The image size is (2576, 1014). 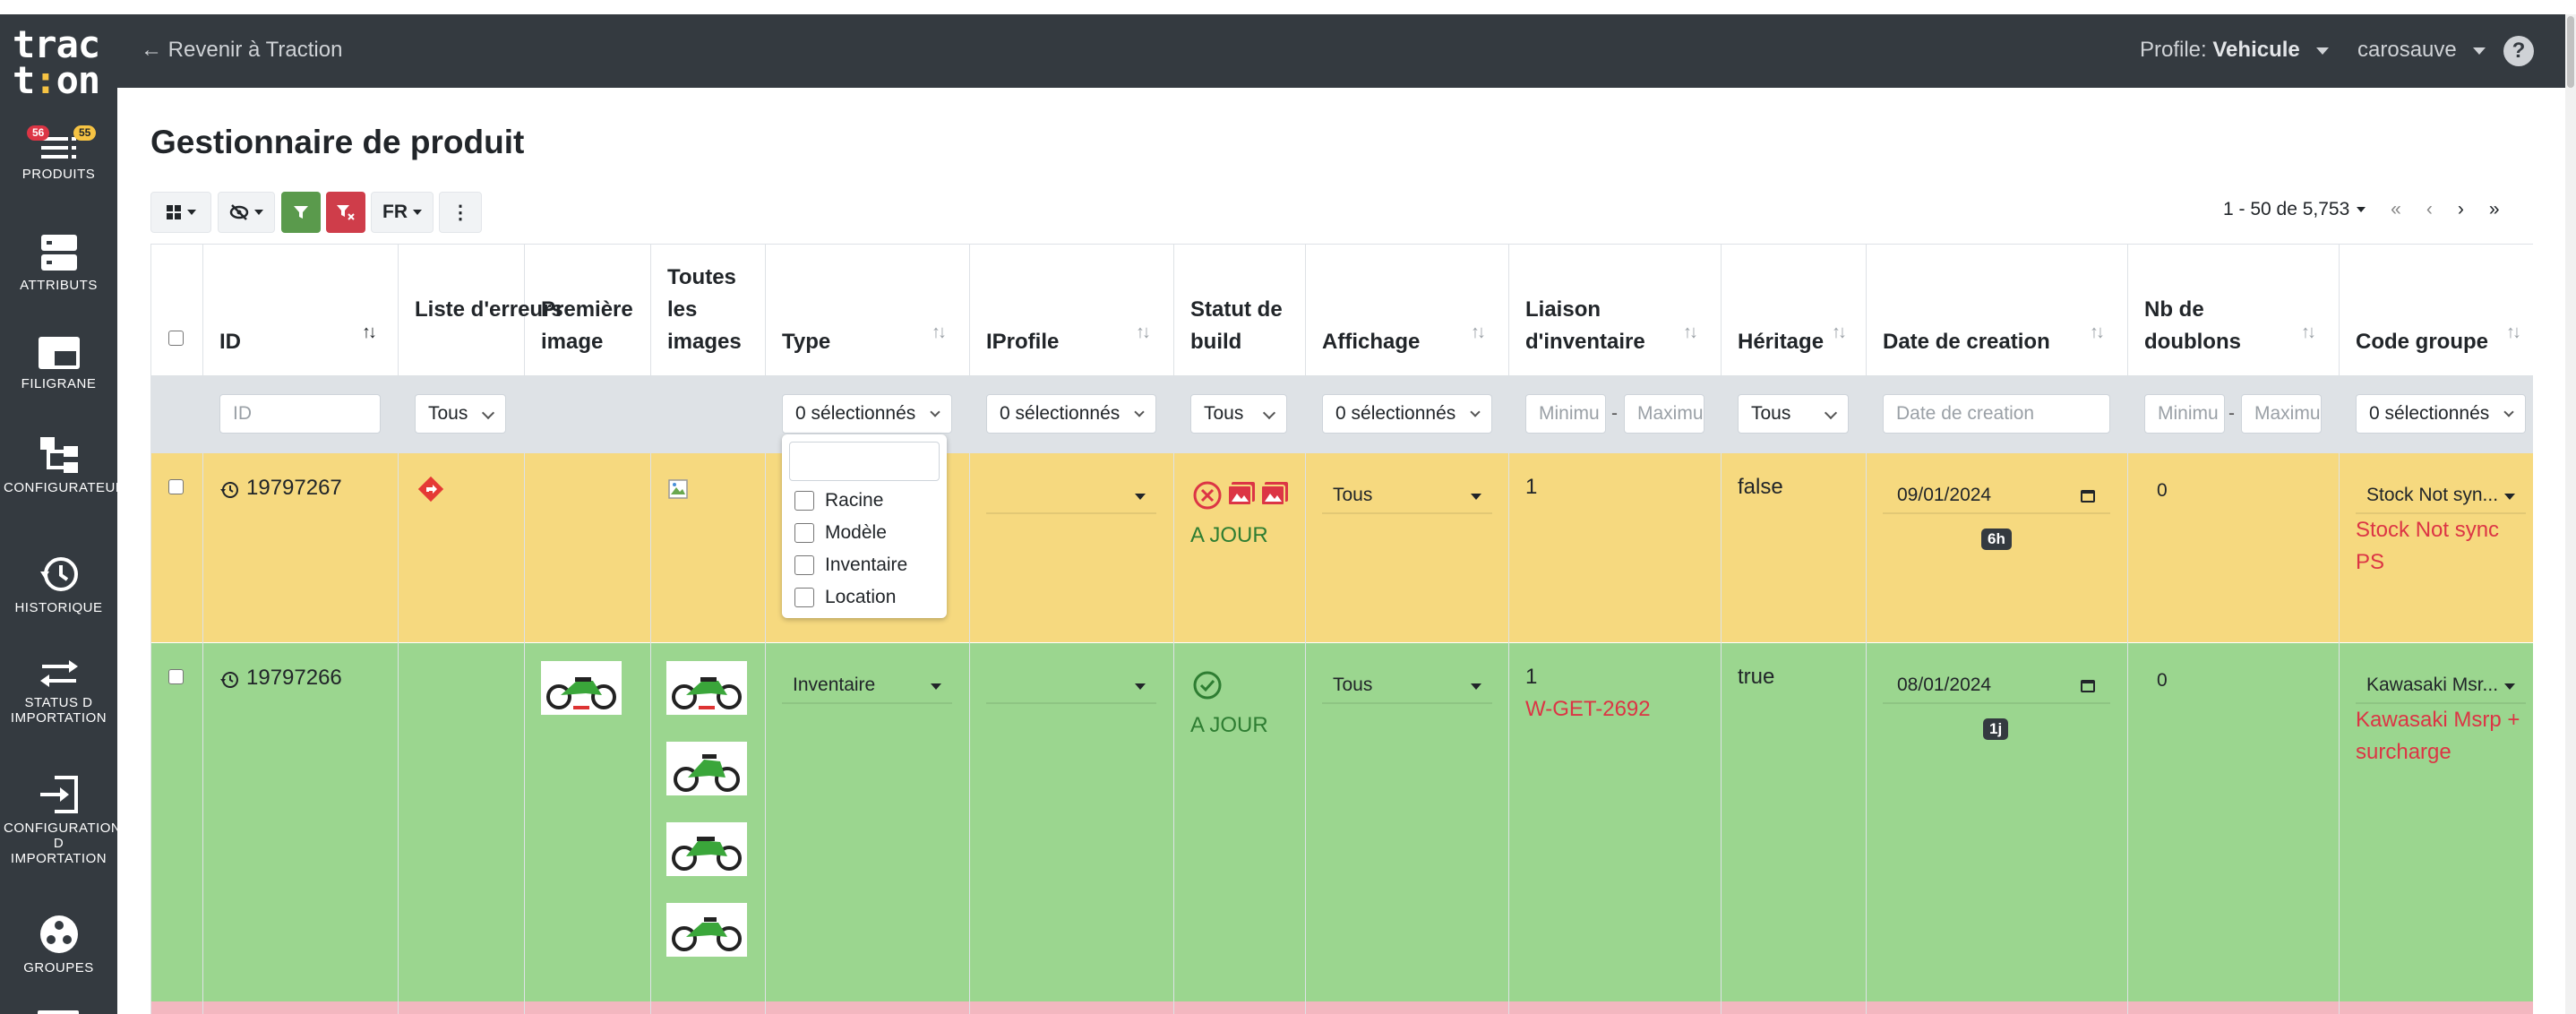 What do you see at coordinates (1023, 342) in the screenshot?
I see `column-header-iprofile: IProfile` at bounding box center [1023, 342].